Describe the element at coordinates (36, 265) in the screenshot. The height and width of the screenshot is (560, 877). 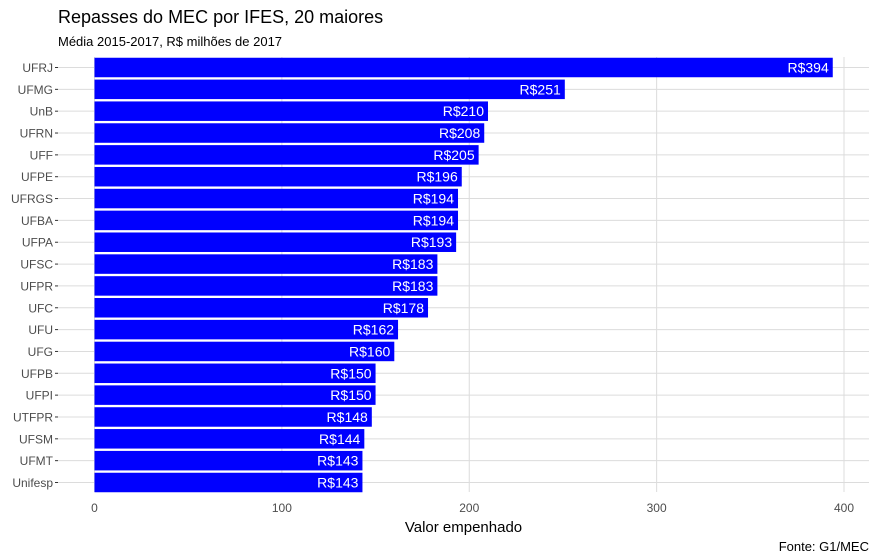
I see `category-label: UFSC` at that location.